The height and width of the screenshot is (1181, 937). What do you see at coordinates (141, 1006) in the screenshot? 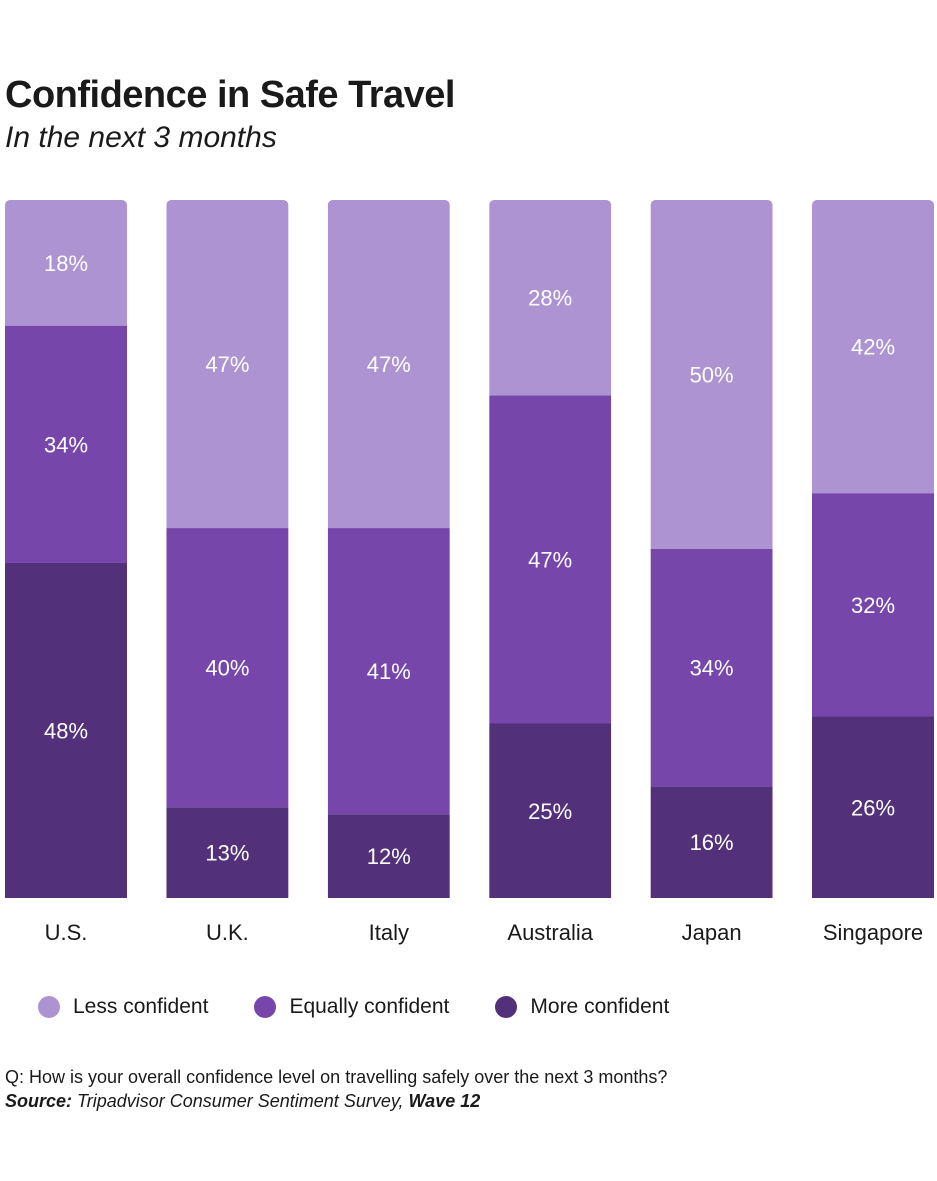
I see `legend-label-less-confident: Less confident` at bounding box center [141, 1006].